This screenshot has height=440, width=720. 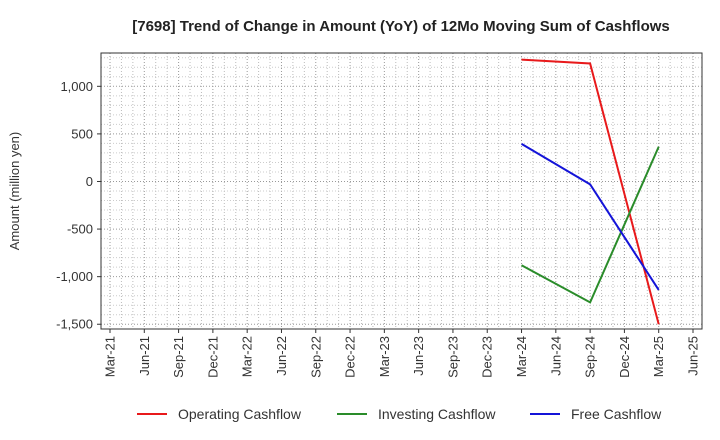 What do you see at coordinates (624, 357) in the screenshot?
I see `x-tick-label: Dec-24` at bounding box center [624, 357].